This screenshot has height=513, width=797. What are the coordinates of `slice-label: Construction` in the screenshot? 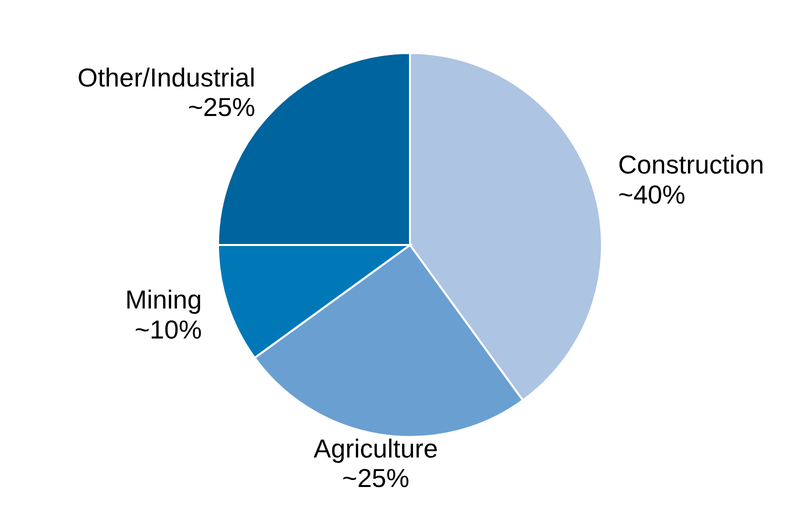 It's located at (691, 164).